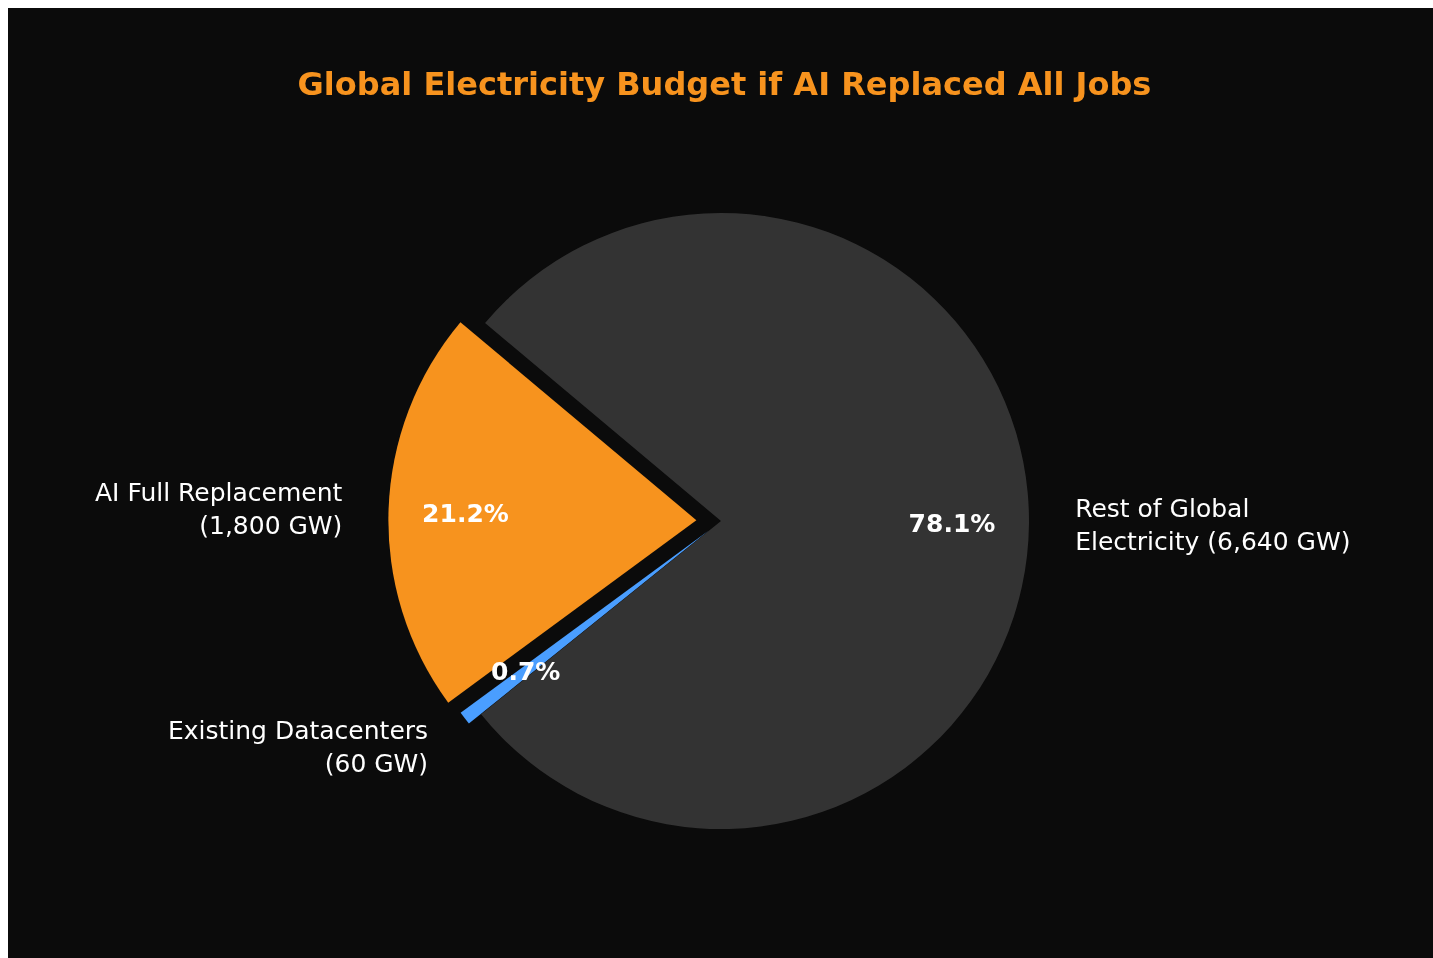 This screenshot has height=958, width=1433. Describe the element at coordinates (724, 84) in the screenshot. I see `chart-title: Global Electricity Budget if AI Replaced All Jobs` at that location.